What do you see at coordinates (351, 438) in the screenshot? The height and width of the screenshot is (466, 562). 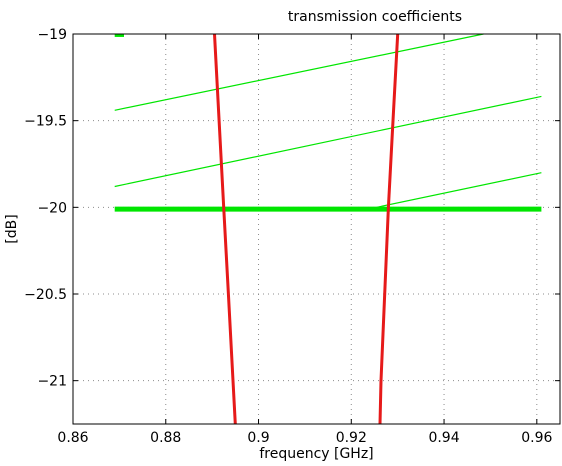 I see `x-tick-label: 0.92` at bounding box center [351, 438].